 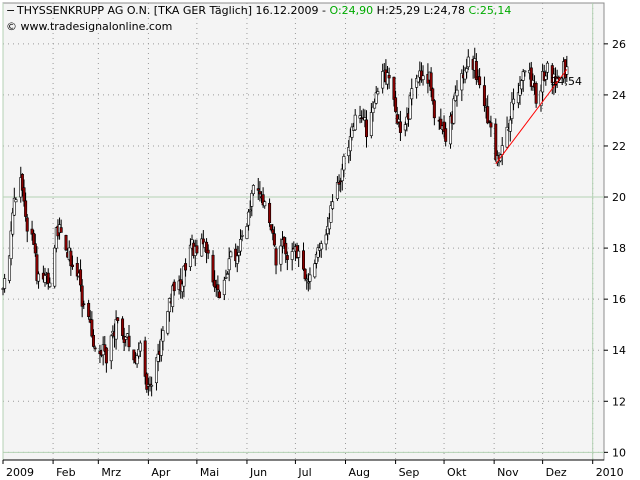 I want to click on collapse-icon: −, so click(x=10, y=10).